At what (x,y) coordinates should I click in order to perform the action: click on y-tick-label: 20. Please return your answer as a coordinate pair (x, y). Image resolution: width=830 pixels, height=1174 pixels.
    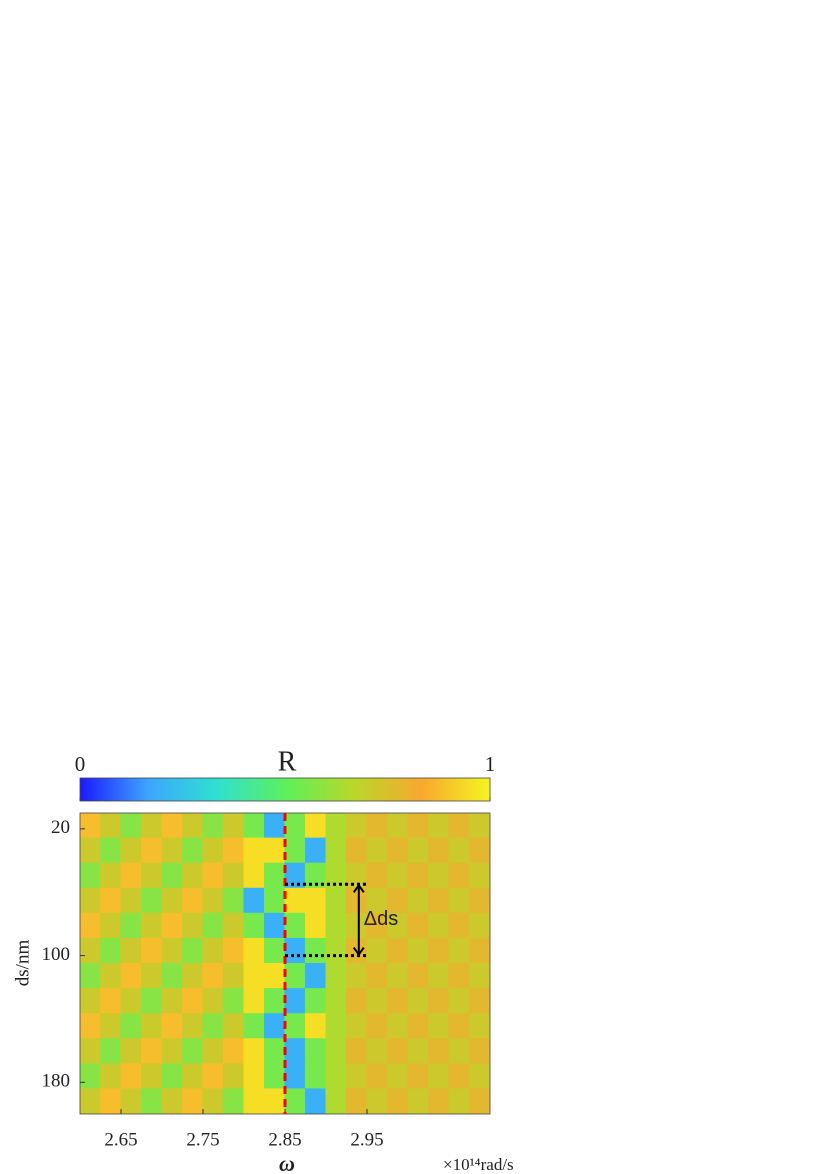
    Looking at the image, I should click on (60, 827).